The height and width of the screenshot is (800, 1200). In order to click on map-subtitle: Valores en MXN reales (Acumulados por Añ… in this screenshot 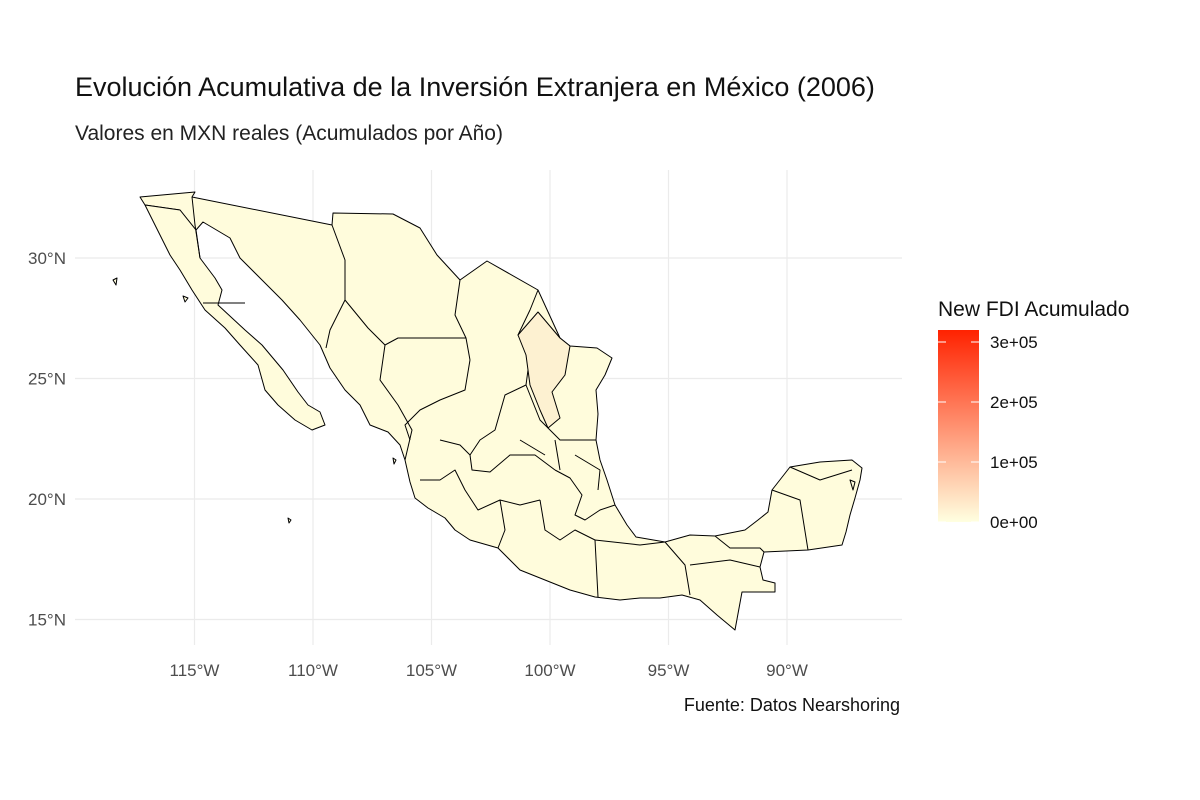, I will do `click(289, 133)`.